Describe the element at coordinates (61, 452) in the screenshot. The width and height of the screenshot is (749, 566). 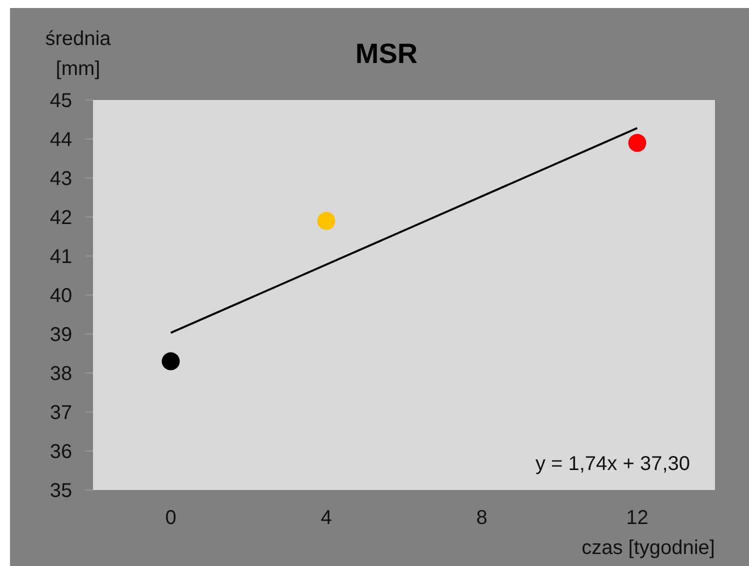
I see `y-tick-label: 36` at that location.